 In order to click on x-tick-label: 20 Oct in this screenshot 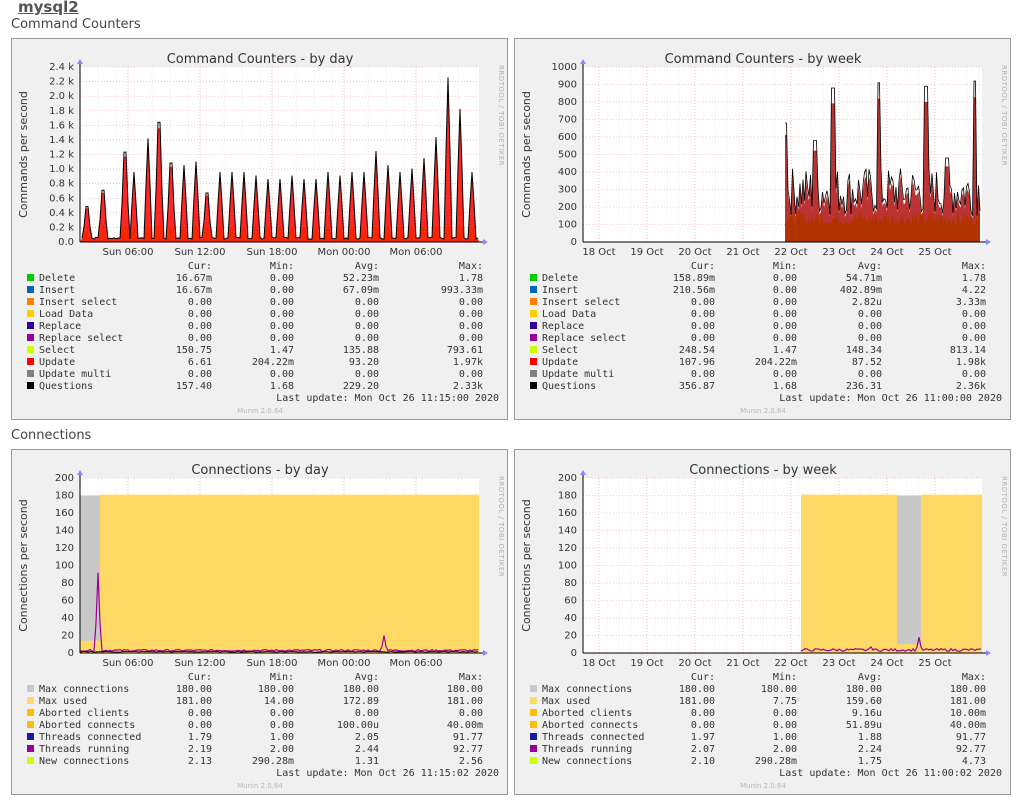, I will do `click(694, 663)`.